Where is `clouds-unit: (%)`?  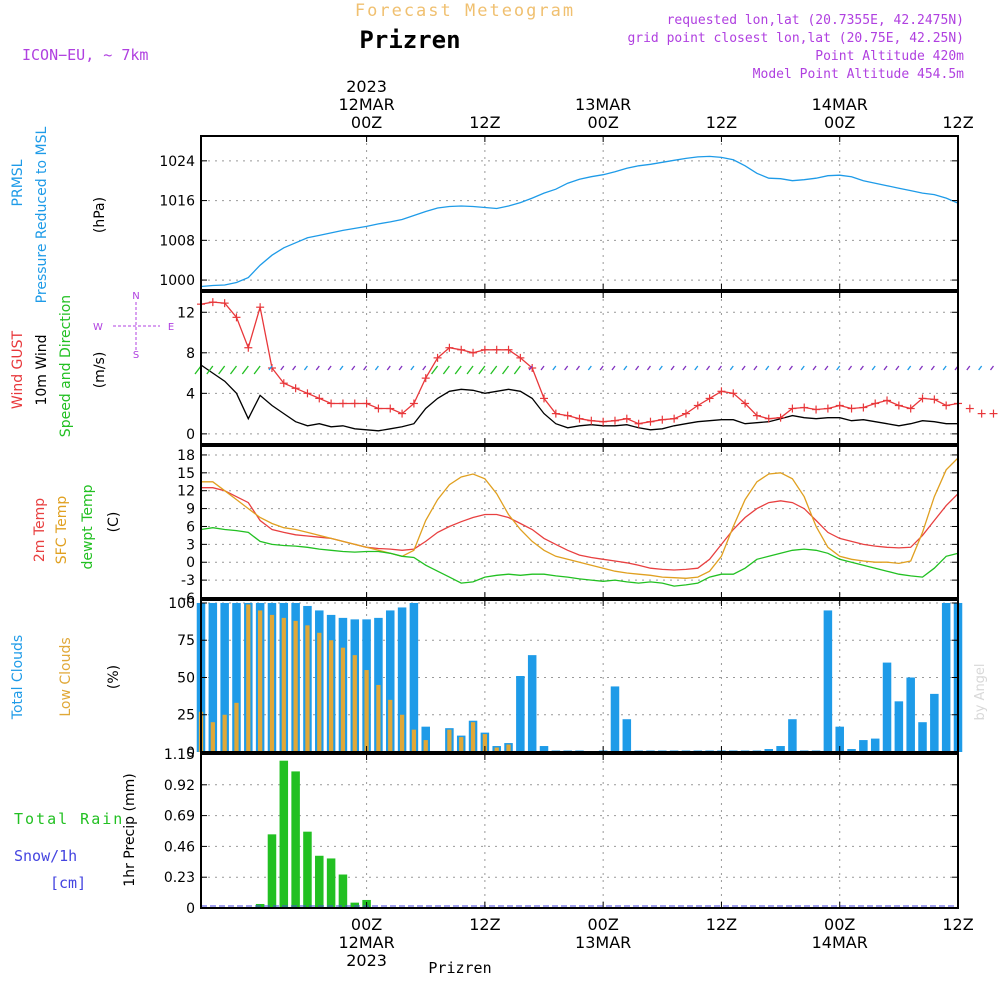
clouds-unit: (%) is located at coordinates (114, 677).